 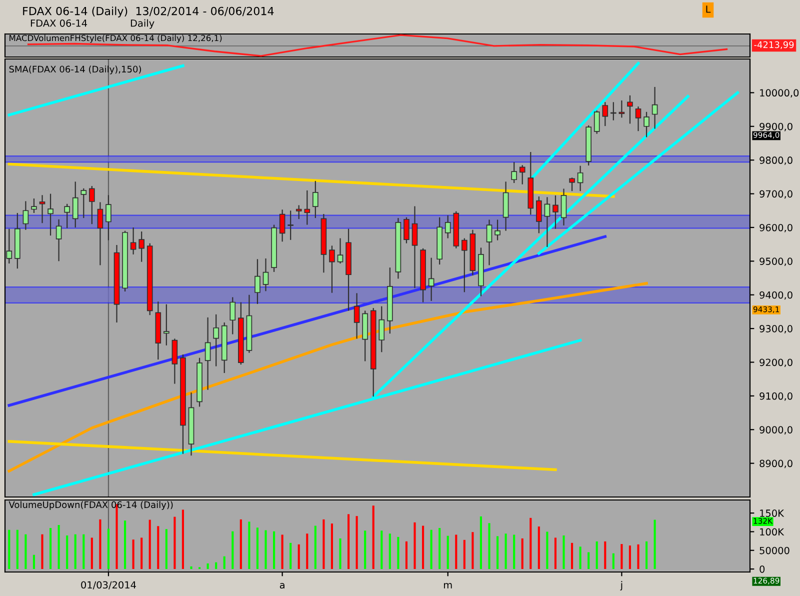 What do you see at coordinates (776, 464) in the screenshot?
I see `y-tick-label: 8900,0` at bounding box center [776, 464].